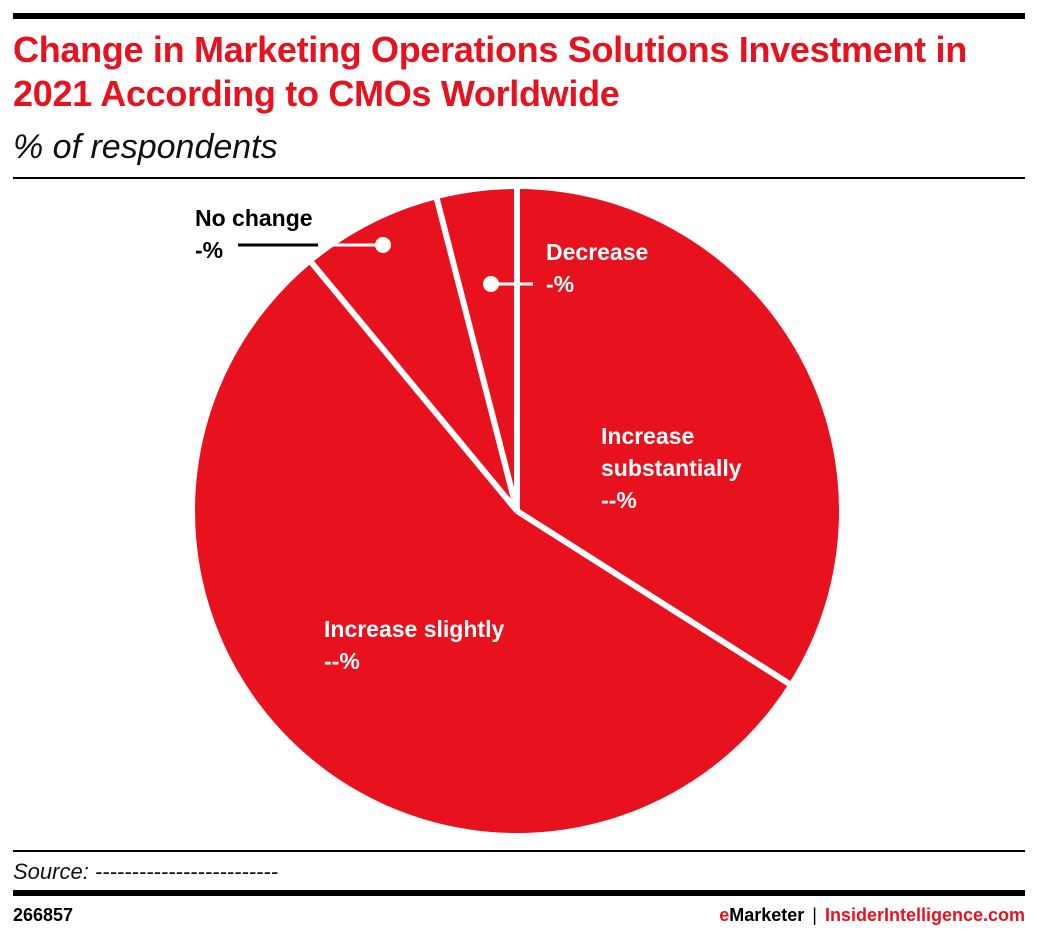  I want to click on brand-marketer: Marketer, so click(767, 915).